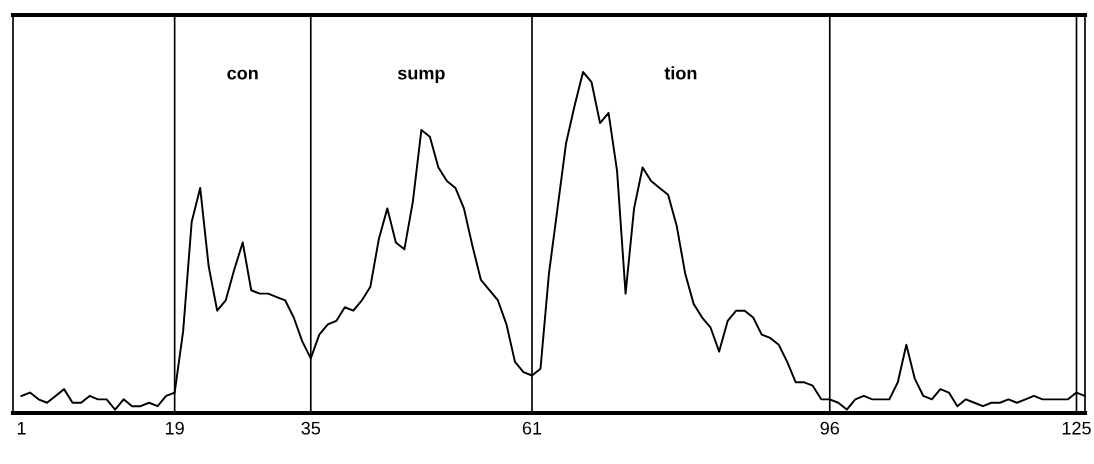 This screenshot has height=464, width=1094. What do you see at coordinates (532, 428) in the screenshot?
I see `x-tick-label: 61` at bounding box center [532, 428].